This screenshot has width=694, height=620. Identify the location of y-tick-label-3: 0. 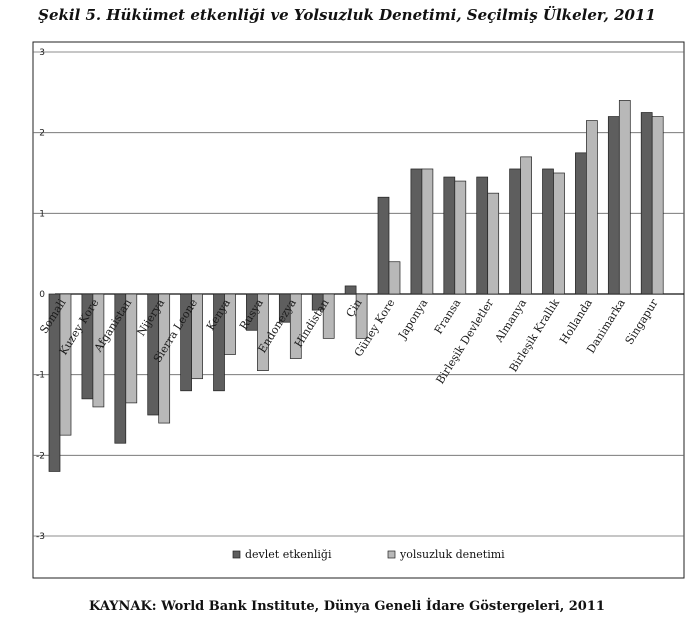
(42, 295).